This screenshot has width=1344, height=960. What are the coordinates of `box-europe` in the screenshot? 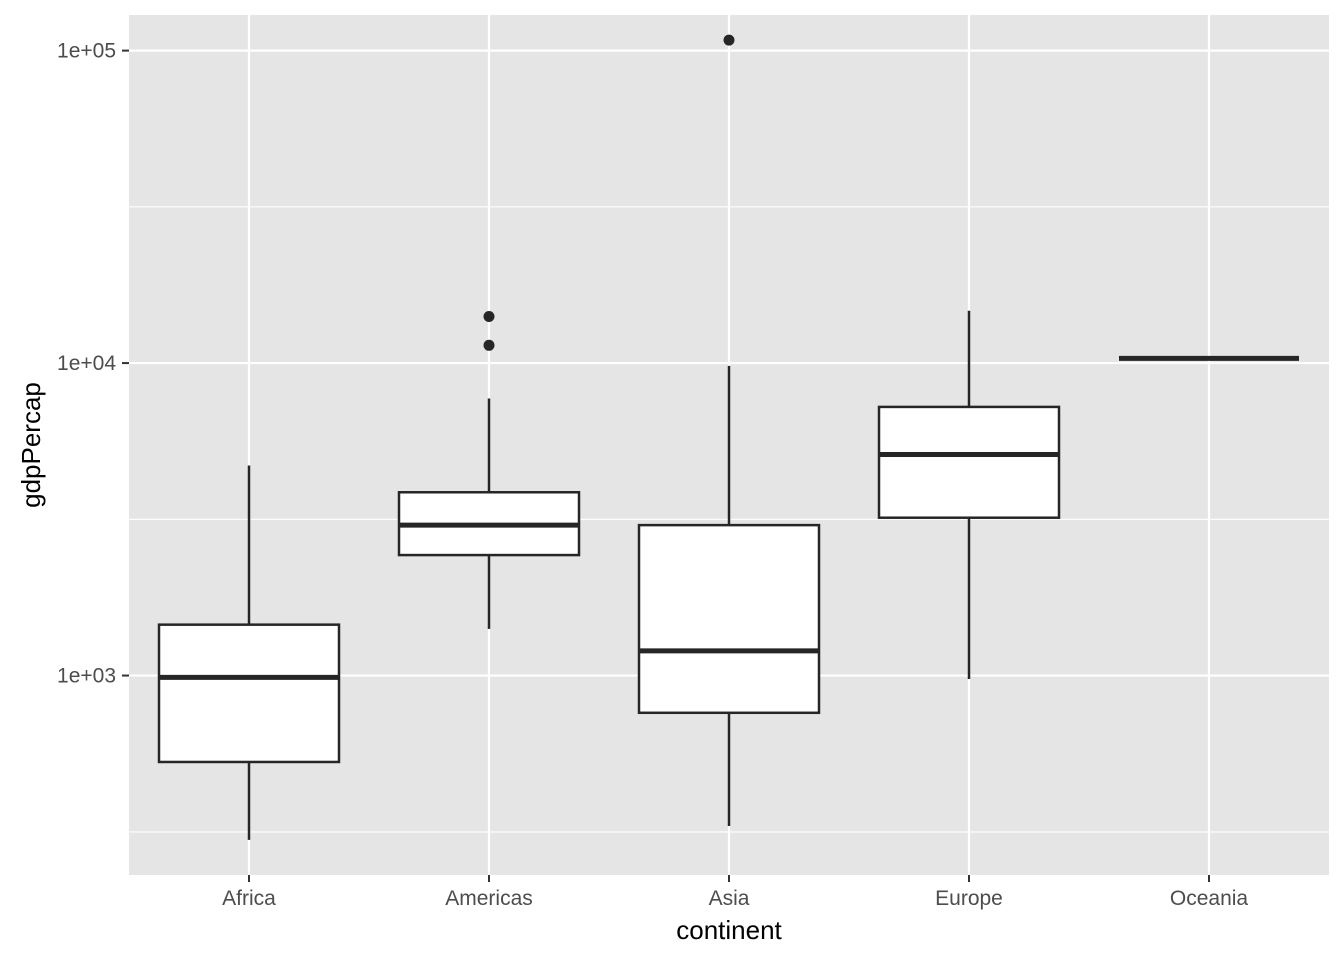 It's located at (969, 494).